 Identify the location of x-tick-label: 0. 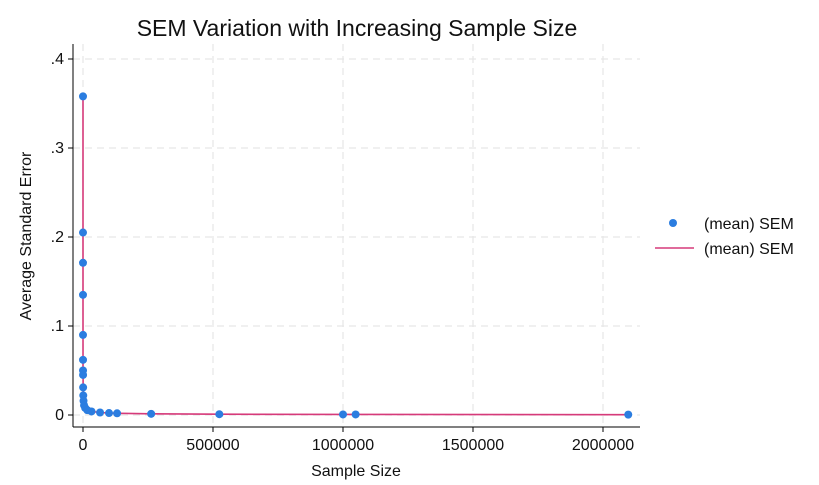
(83, 445).